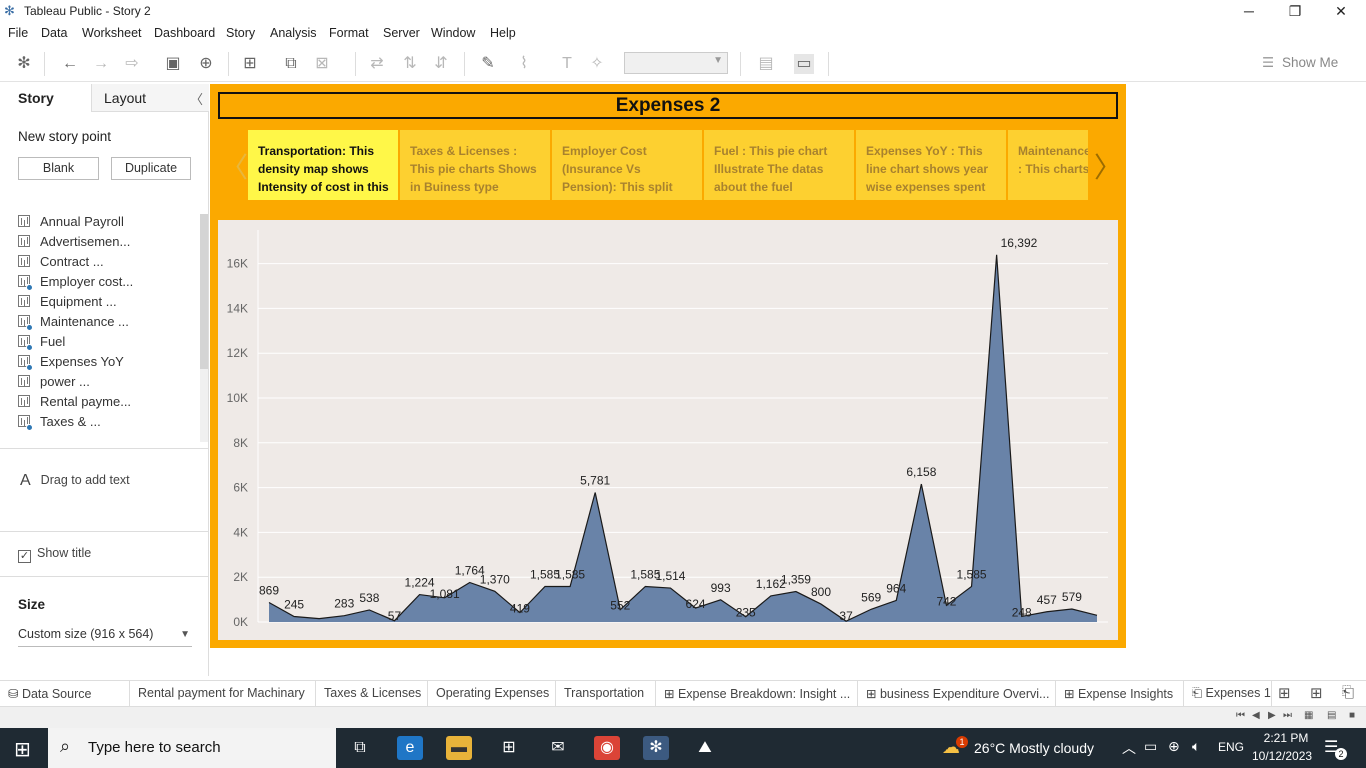  Describe the element at coordinates (132, 63) in the screenshot. I see `replay-icon: ⇨` at that location.